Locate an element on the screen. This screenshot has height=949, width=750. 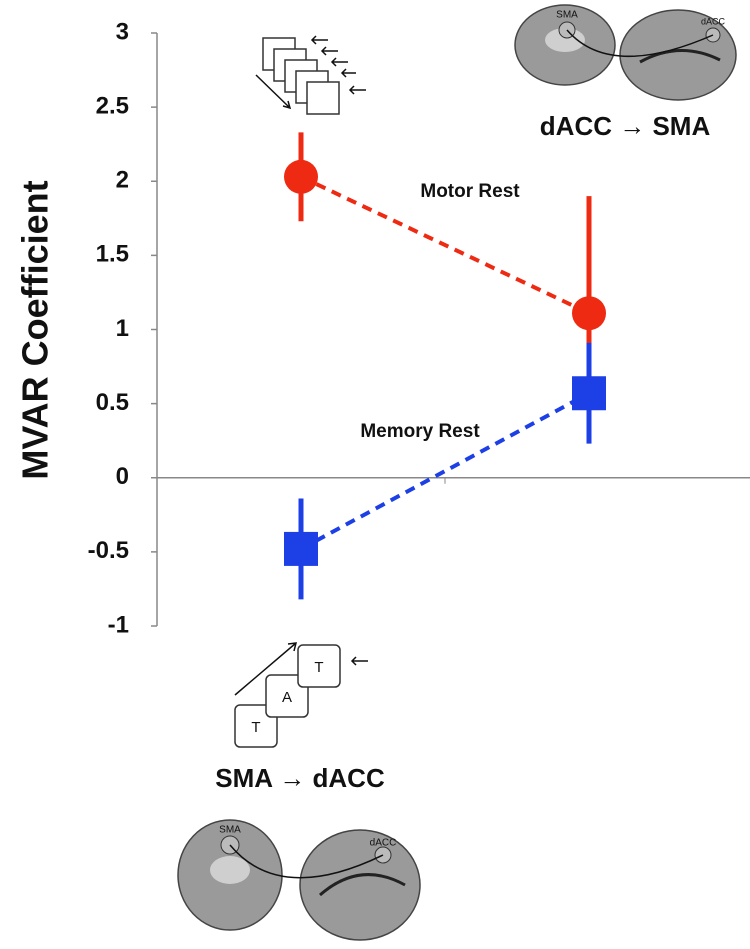
brain-bottom-icon: SMA dACC is located at coordinates (299, 880).